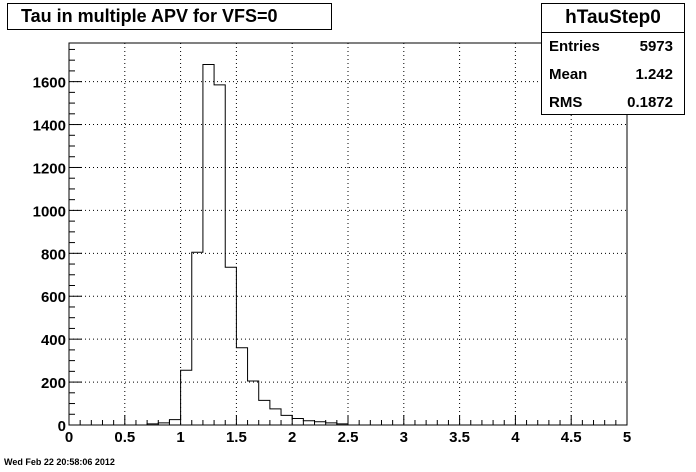 Image resolution: width=696 pixels, height=472 pixels. I want to click on y-tick-label: 600, so click(53, 297).